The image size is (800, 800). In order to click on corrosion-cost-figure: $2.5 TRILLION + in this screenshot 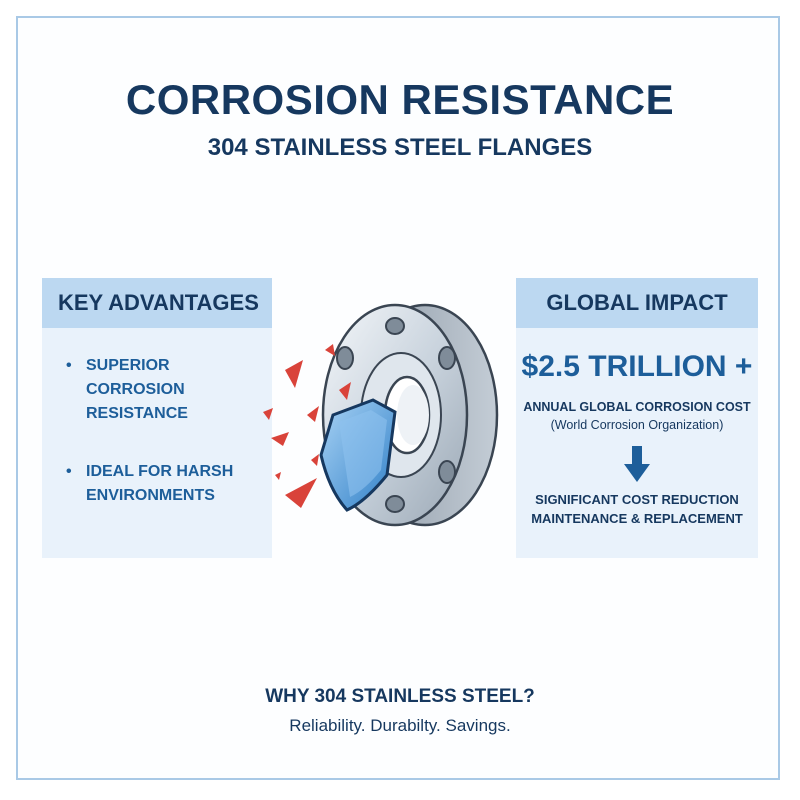, I will do `click(637, 366)`.